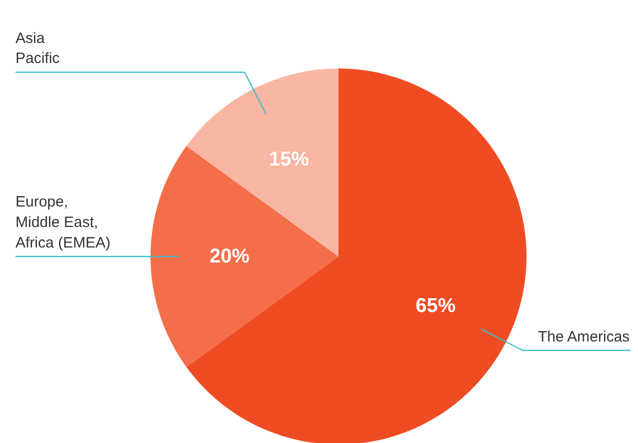 The image size is (638, 443). Describe the element at coordinates (229, 257) in the screenshot. I see `data-label: 20%` at that location.